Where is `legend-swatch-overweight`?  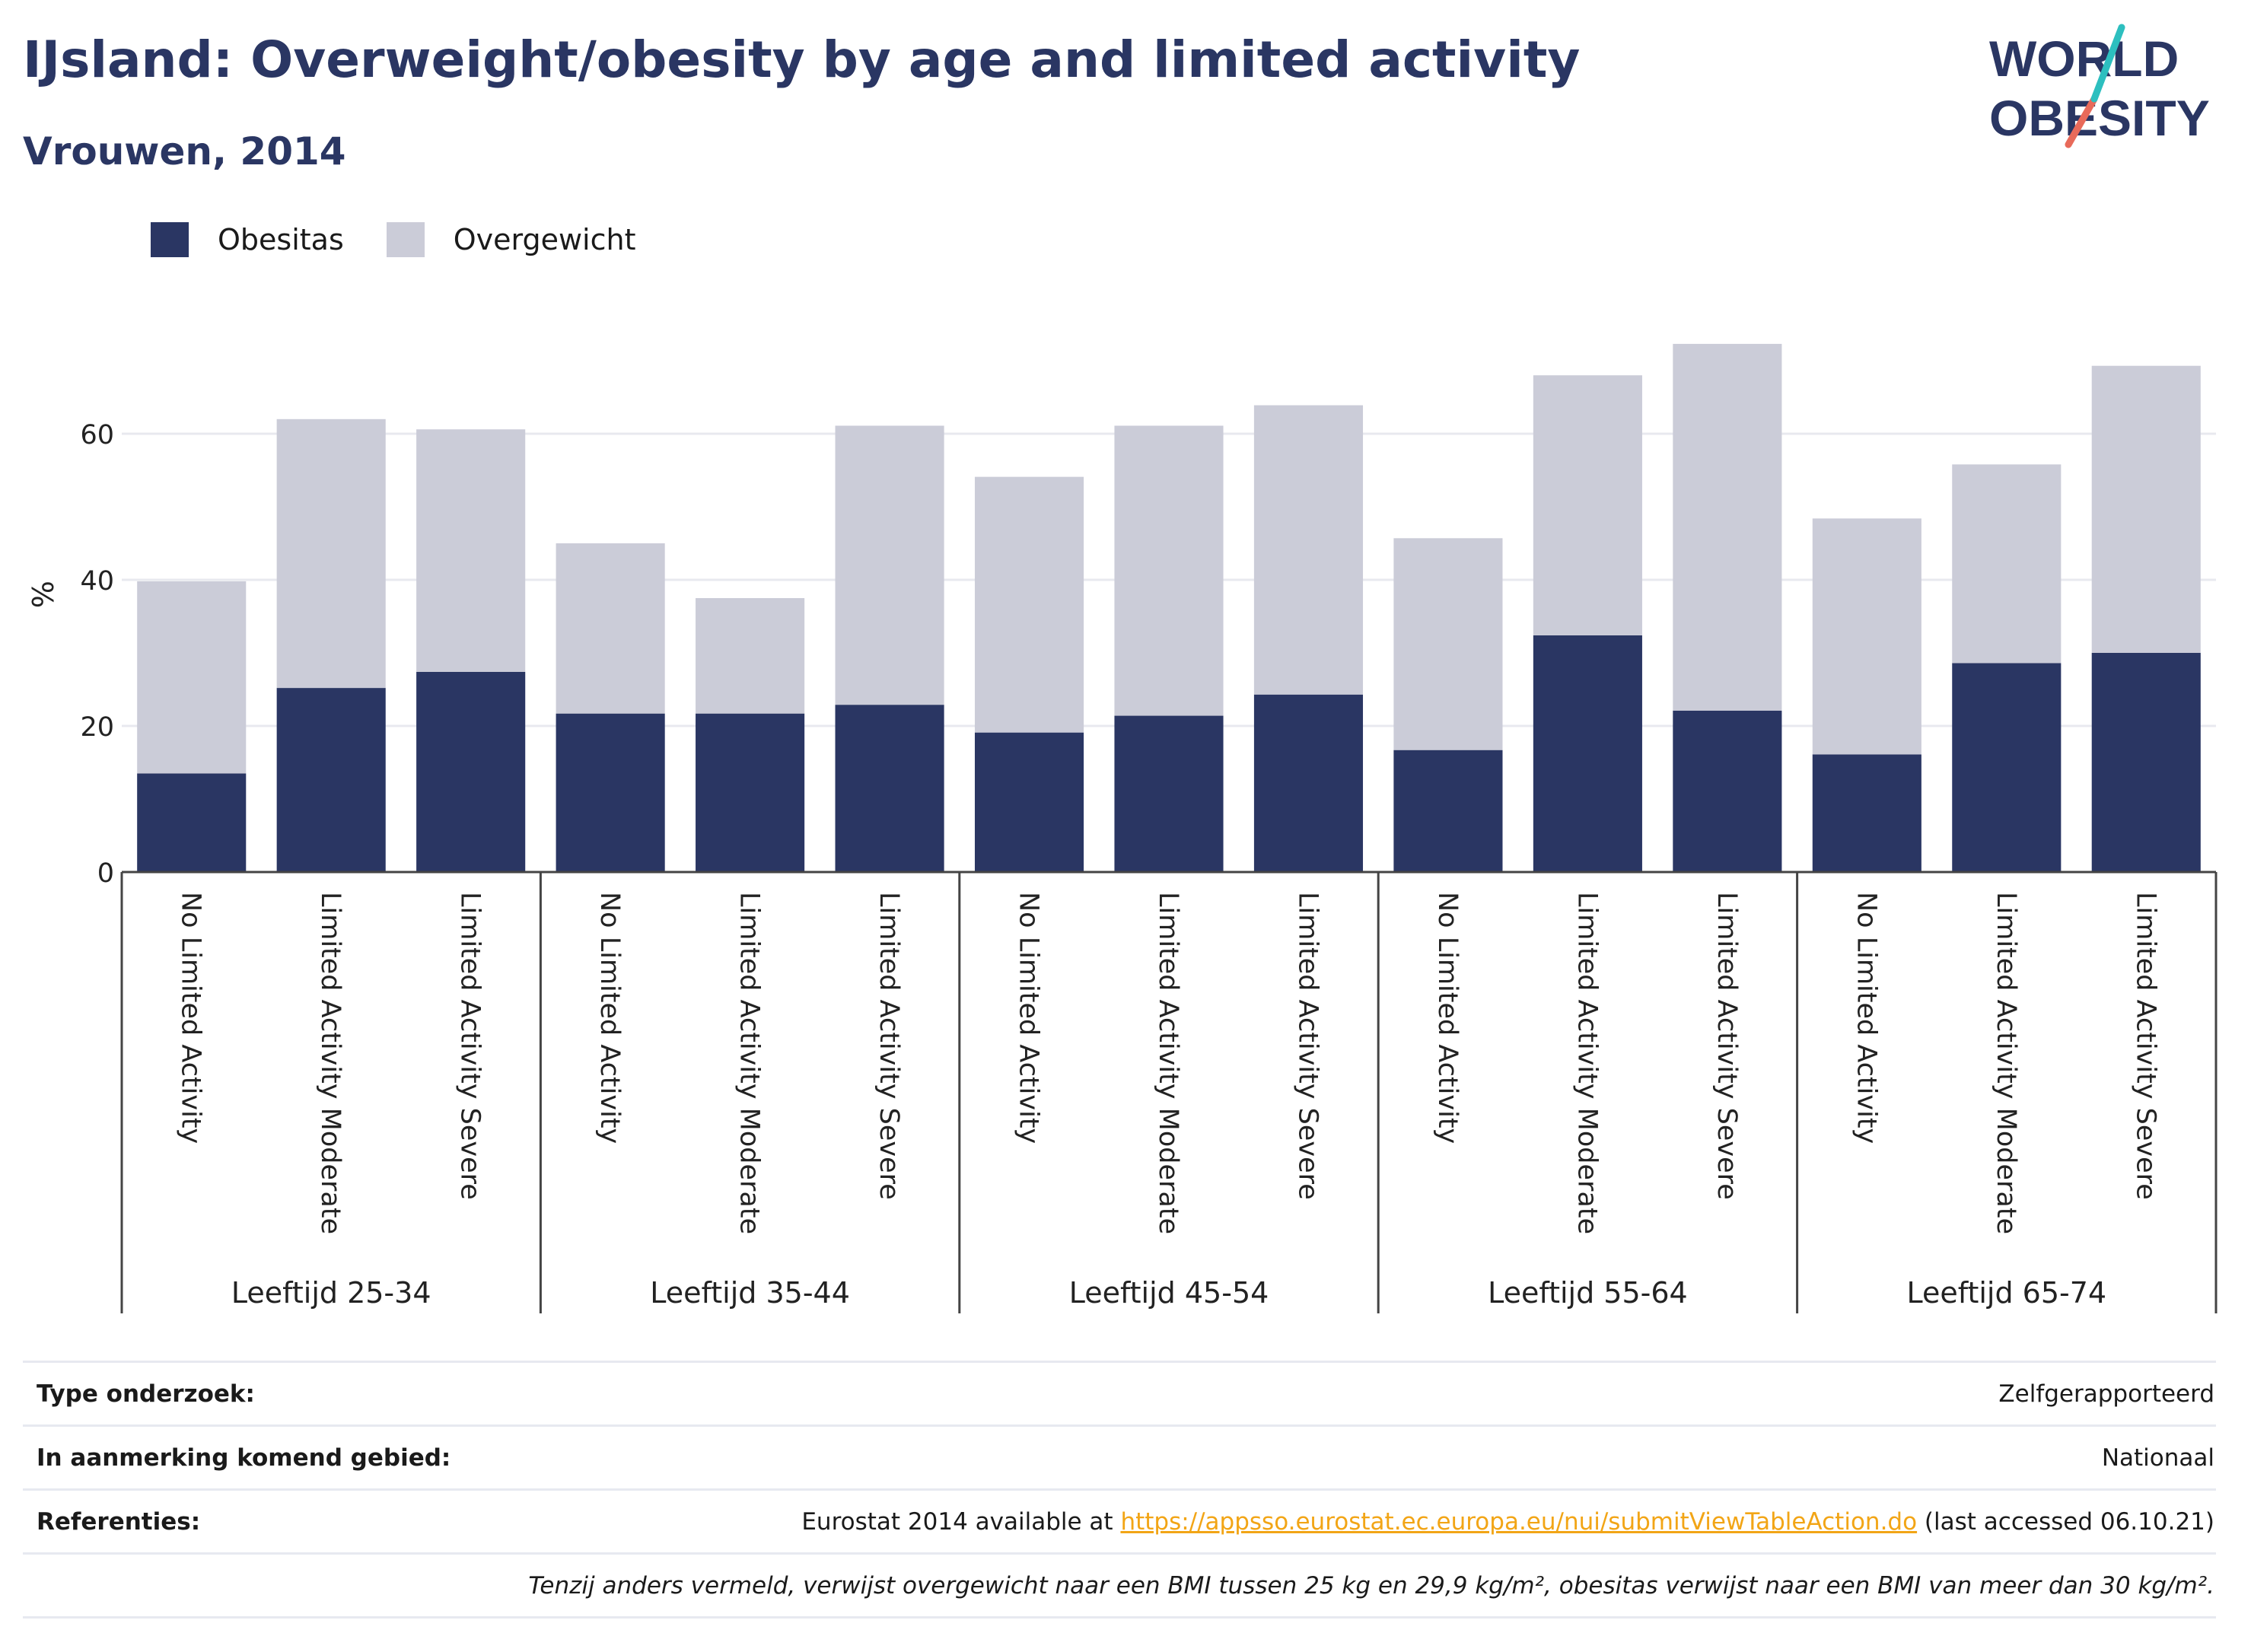
legend-swatch-overweight is located at coordinates (405, 239).